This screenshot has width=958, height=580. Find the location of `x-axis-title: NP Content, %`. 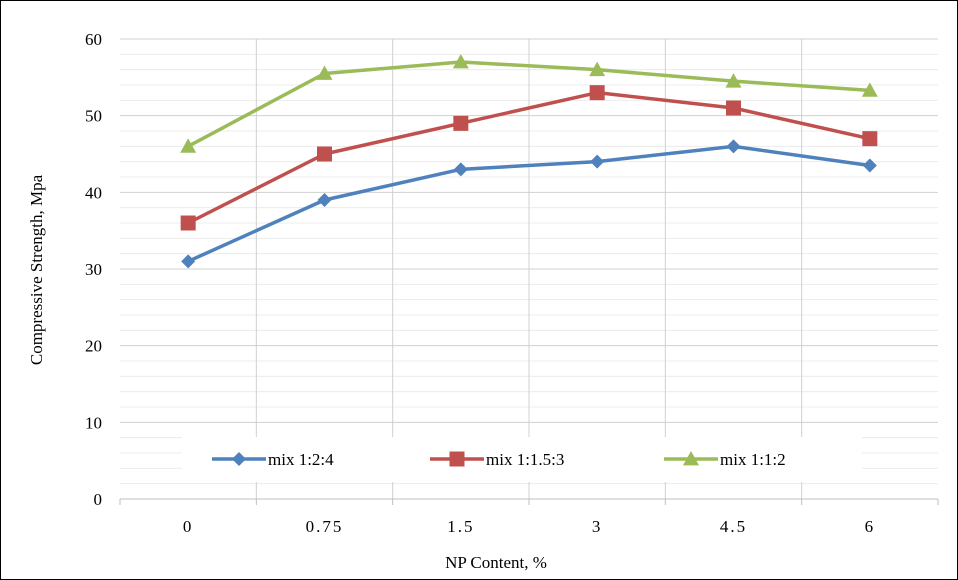

x-axis-title: NP Content, % is located at coordinates (496, 562).